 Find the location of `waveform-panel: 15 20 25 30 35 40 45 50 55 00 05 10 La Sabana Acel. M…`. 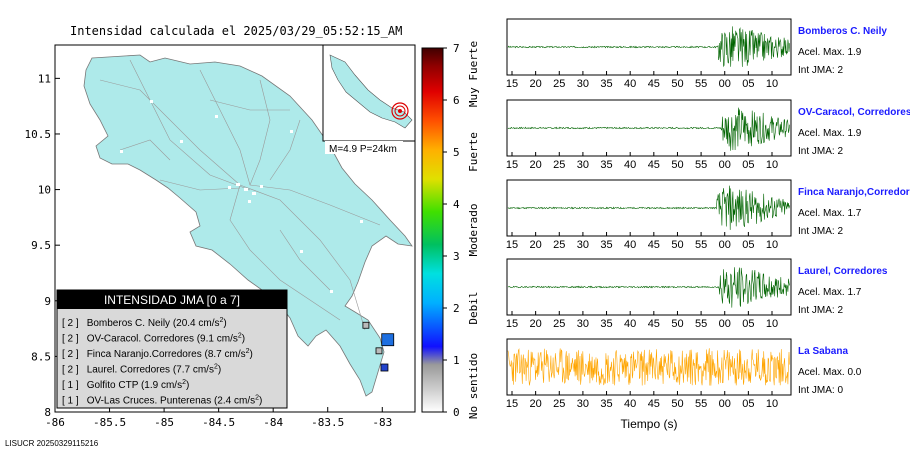

waveform-panel: 15 20 25 30 35 40 45 50 55 00 05 10 La Sabana Acel. M… is located at coordinates (684, 374).